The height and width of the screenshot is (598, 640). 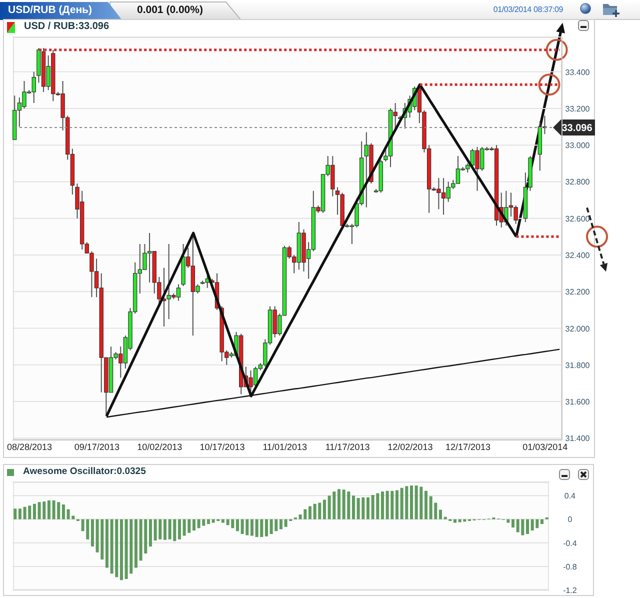 I want to click on y-tick-label: 33.000, so click(x=577, y=145).